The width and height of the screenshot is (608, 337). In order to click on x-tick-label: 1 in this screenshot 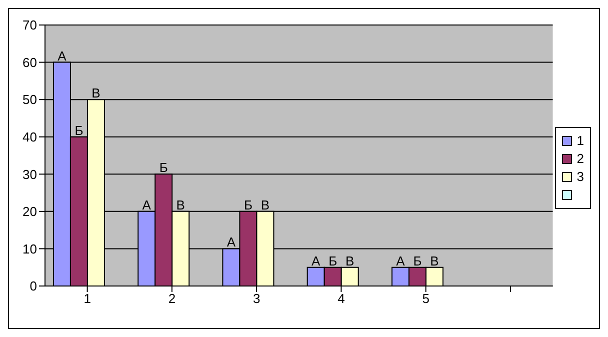, I will do `click(87, 298)`.